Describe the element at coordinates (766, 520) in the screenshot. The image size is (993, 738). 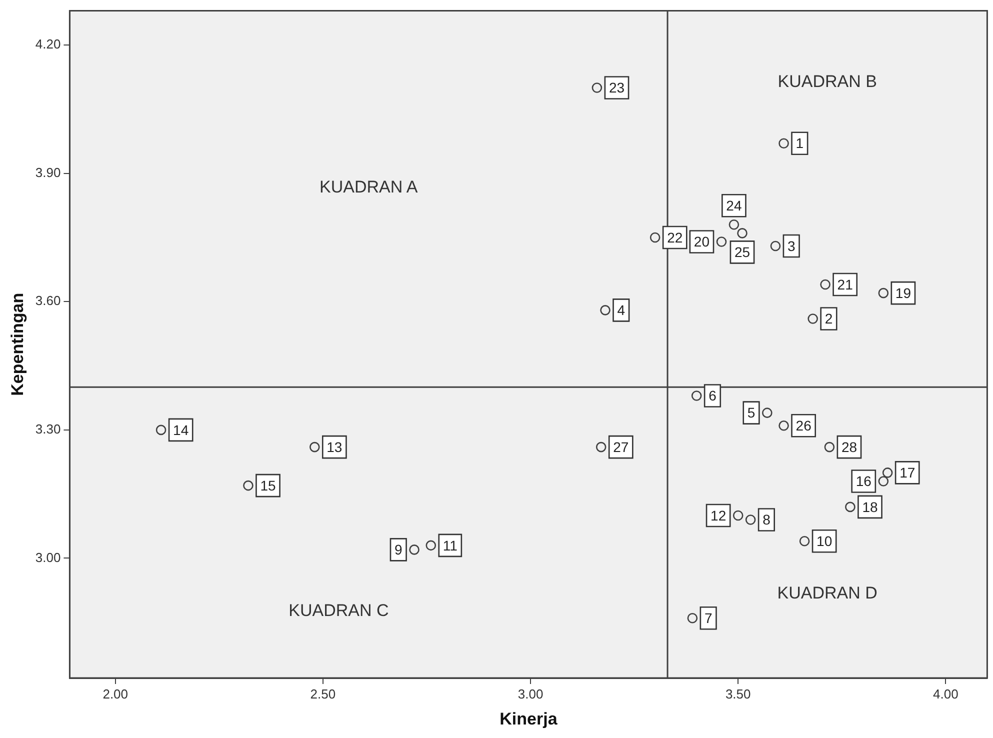
I see `annotation: 8` at that location.